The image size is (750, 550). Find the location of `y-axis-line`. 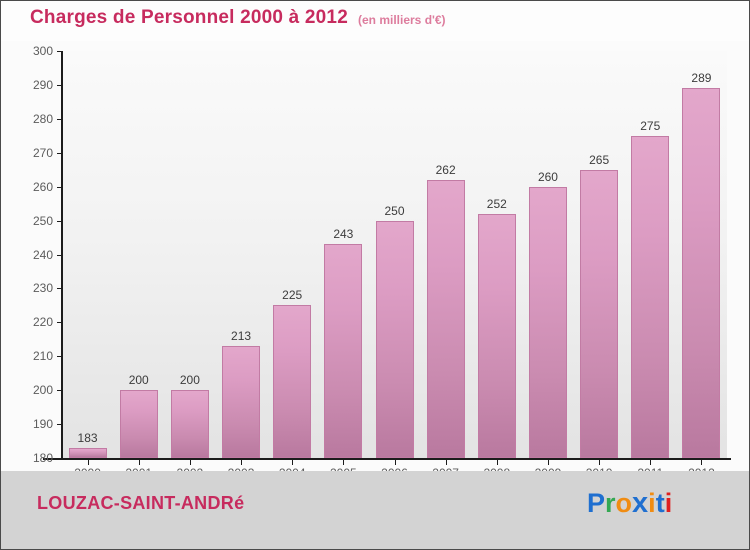

y-axis-line is located at coordinates (62, 255).